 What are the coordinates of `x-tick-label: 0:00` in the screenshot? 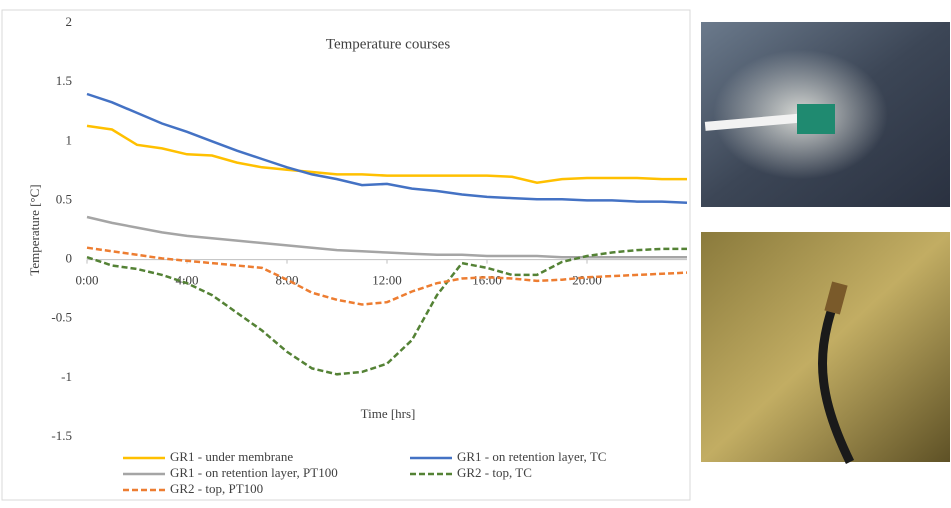 It's located at (86, 280).